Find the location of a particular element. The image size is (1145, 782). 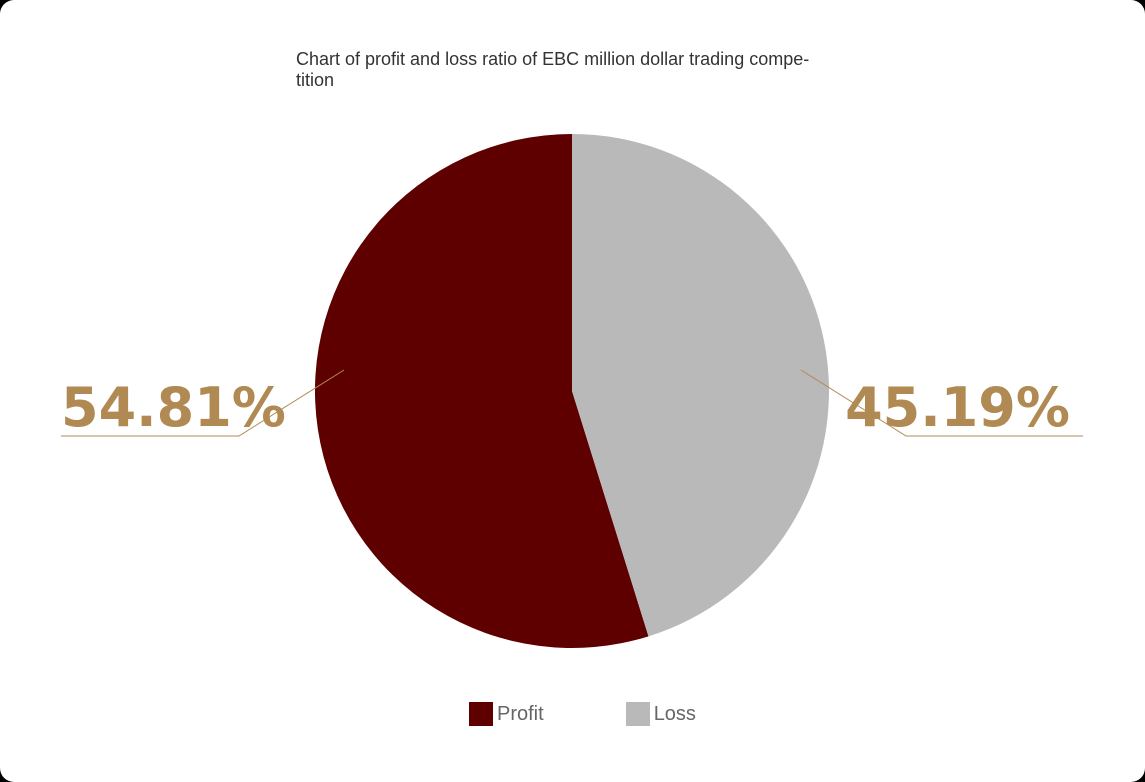

legend-label: Loss is located at coordinates (674, 713).